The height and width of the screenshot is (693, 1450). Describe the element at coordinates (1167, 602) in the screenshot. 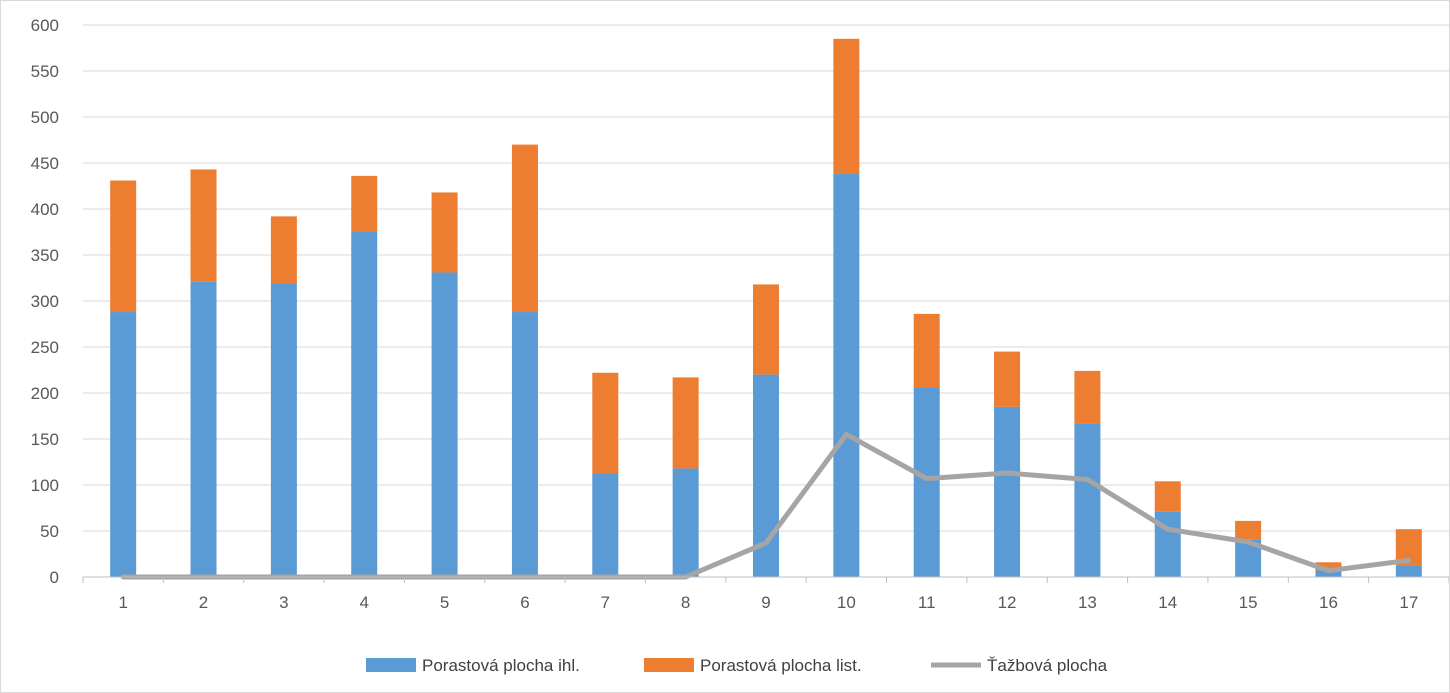

I see `x-tick-label: 14` at that location.